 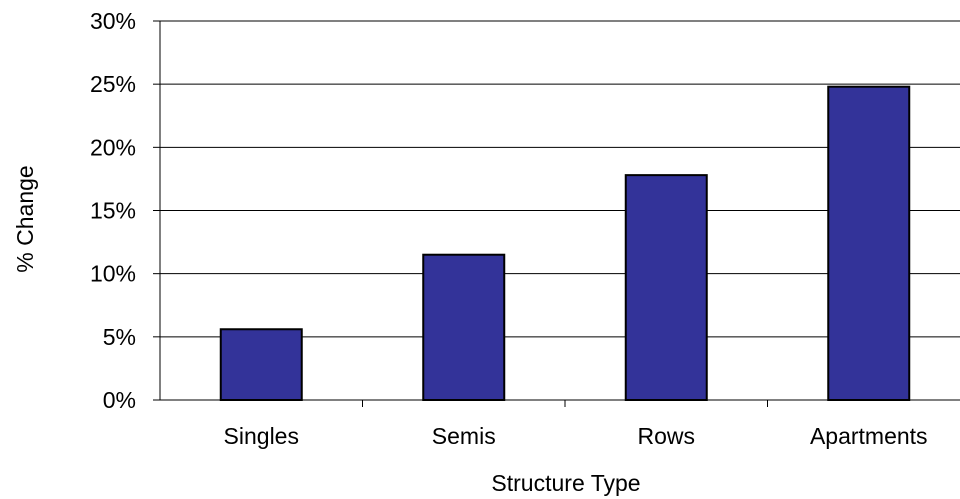 I want to click on y-axis-ticks: 0% 5% 10% 15% 20% 25% 30%, so click(x=125, y=210).